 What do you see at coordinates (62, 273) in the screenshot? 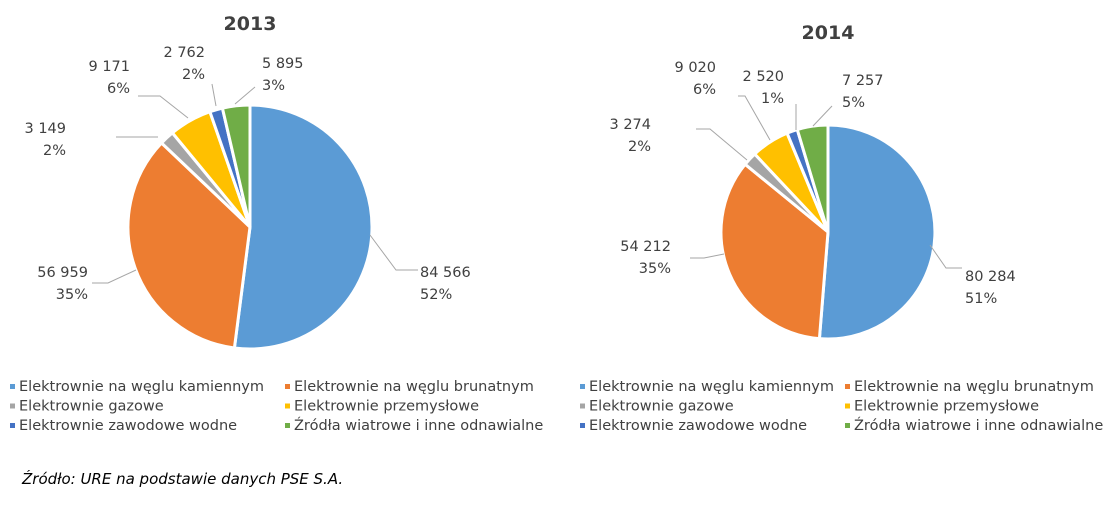
I see `data-value-label: 56 959` at bounding box center [62, 273].